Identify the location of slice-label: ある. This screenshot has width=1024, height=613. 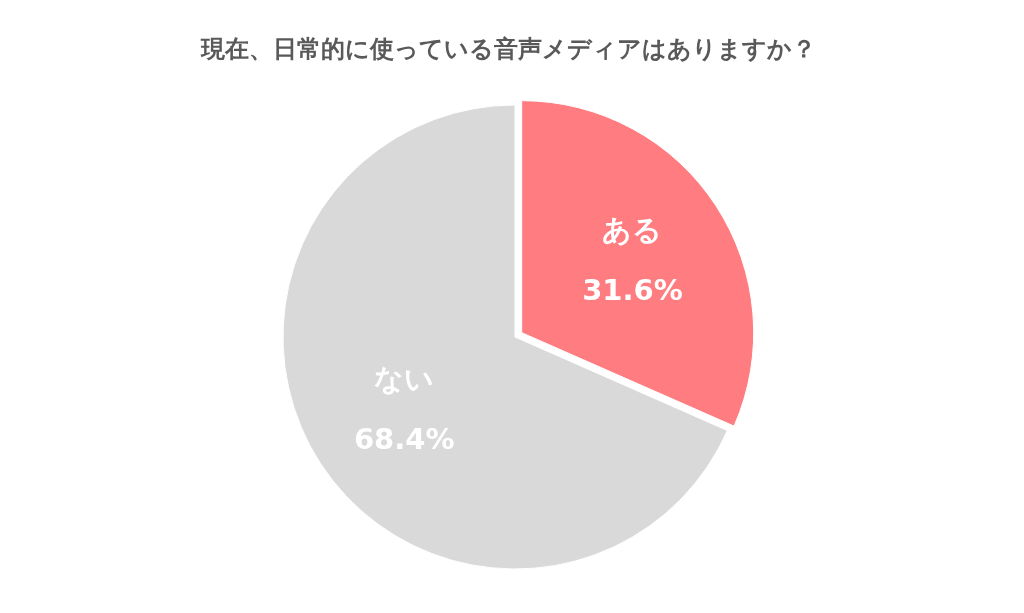
(632, 230).